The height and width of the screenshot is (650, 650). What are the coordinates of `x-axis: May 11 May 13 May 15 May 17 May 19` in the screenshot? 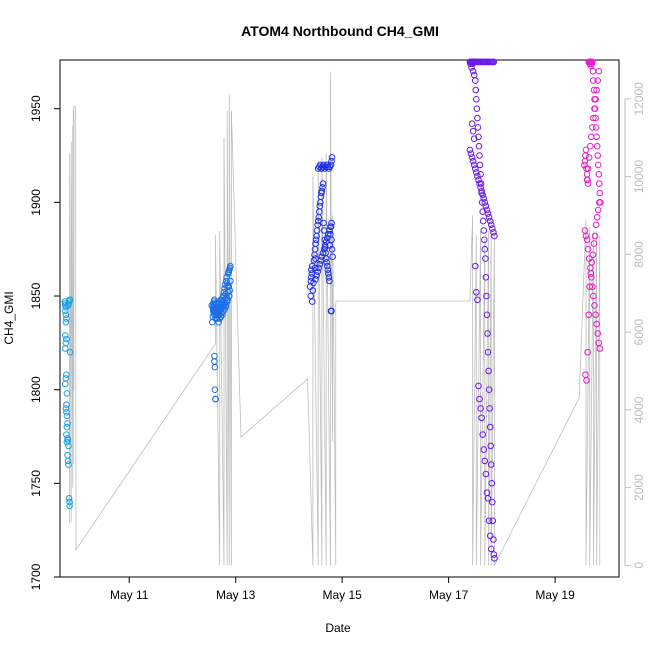 It's located at (342, 589).